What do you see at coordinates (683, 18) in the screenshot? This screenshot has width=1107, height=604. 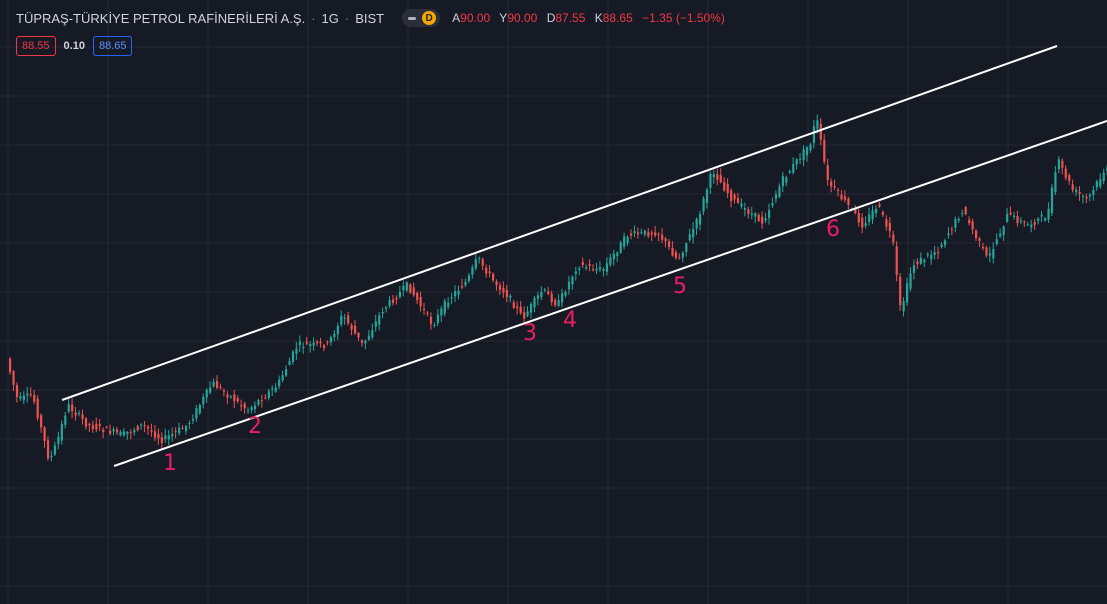 I see `change-value: −1.35 (−1.50%)` at bounding box center [683, 18].